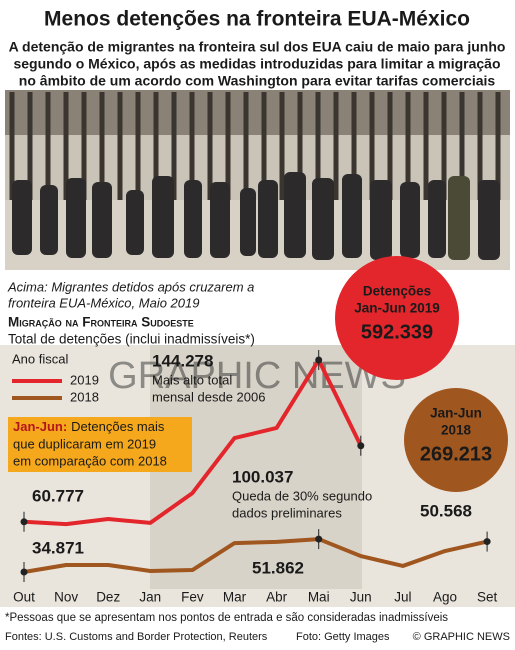  Describe the element at coordinates (192, 379) in the screenshot. I see `annotation: Mais alto total` at that location.